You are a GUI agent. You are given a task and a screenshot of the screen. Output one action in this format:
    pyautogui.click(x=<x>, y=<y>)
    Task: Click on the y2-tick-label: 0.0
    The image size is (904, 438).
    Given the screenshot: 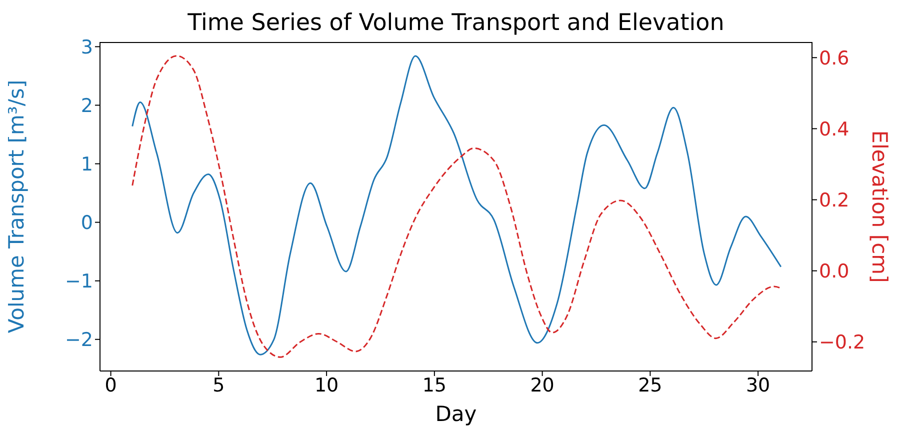 What is the action you would take?
    pyautogui.click(x=834, y=271)
    